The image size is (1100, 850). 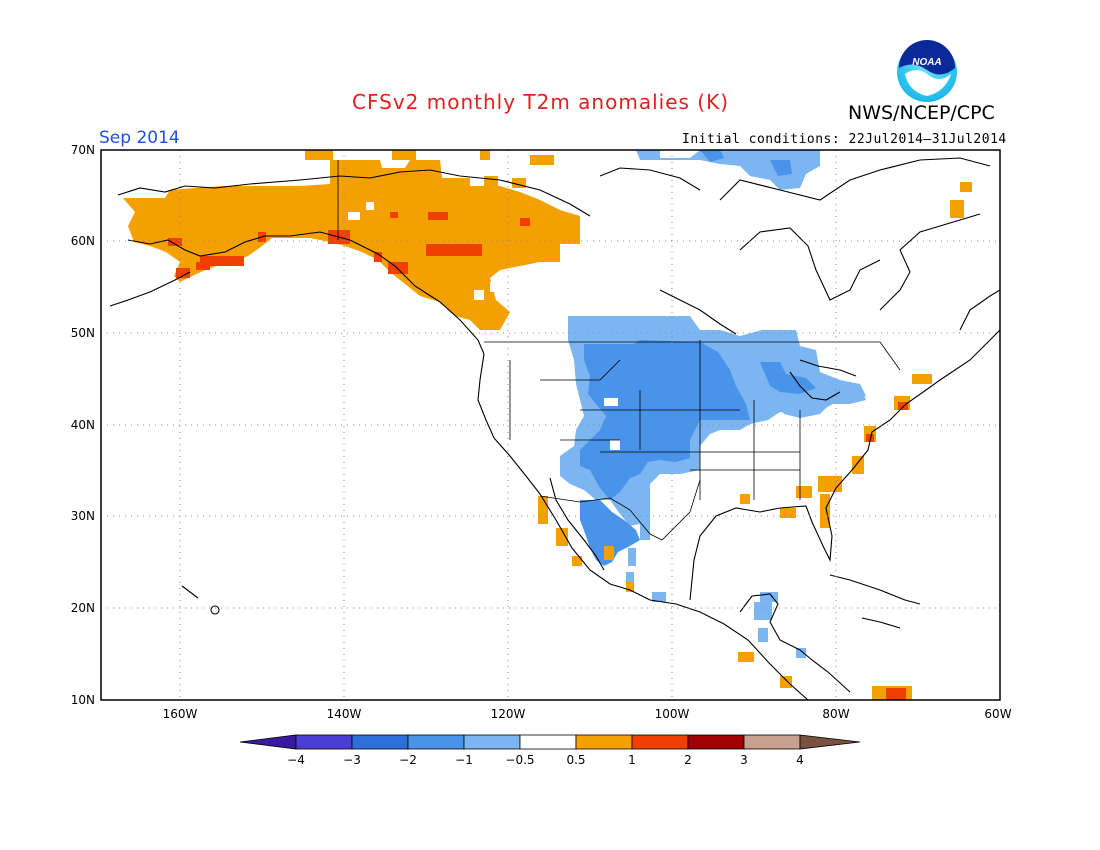 I want to click on colorbar-tick-label: −0.5, so click(x=519, y=760).